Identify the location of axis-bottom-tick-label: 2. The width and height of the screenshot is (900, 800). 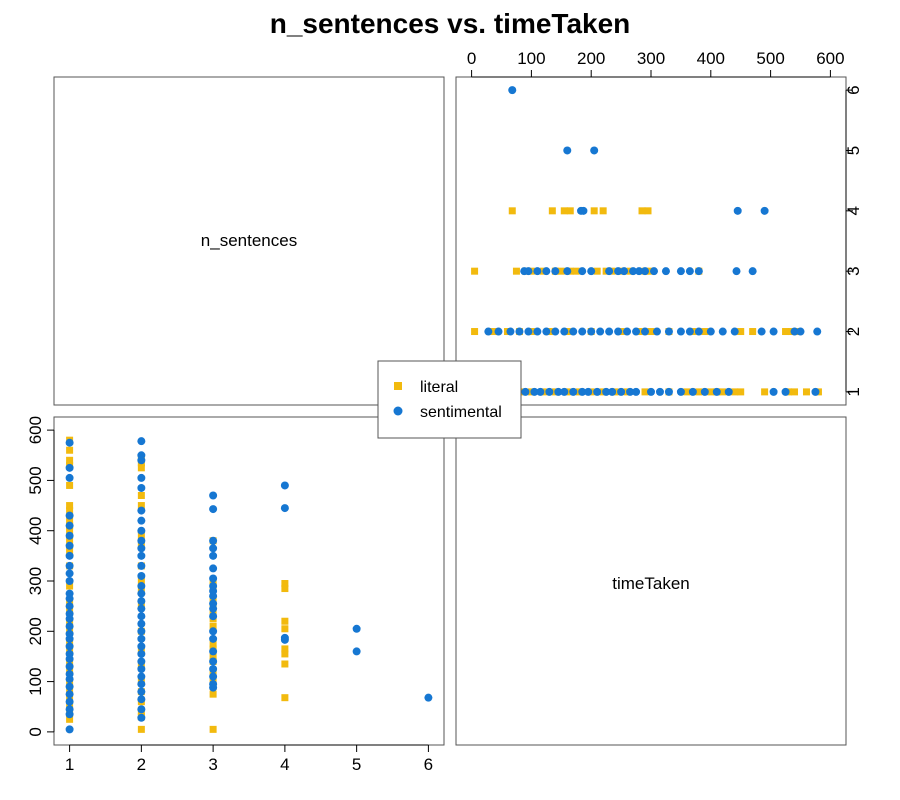
(141, 764).